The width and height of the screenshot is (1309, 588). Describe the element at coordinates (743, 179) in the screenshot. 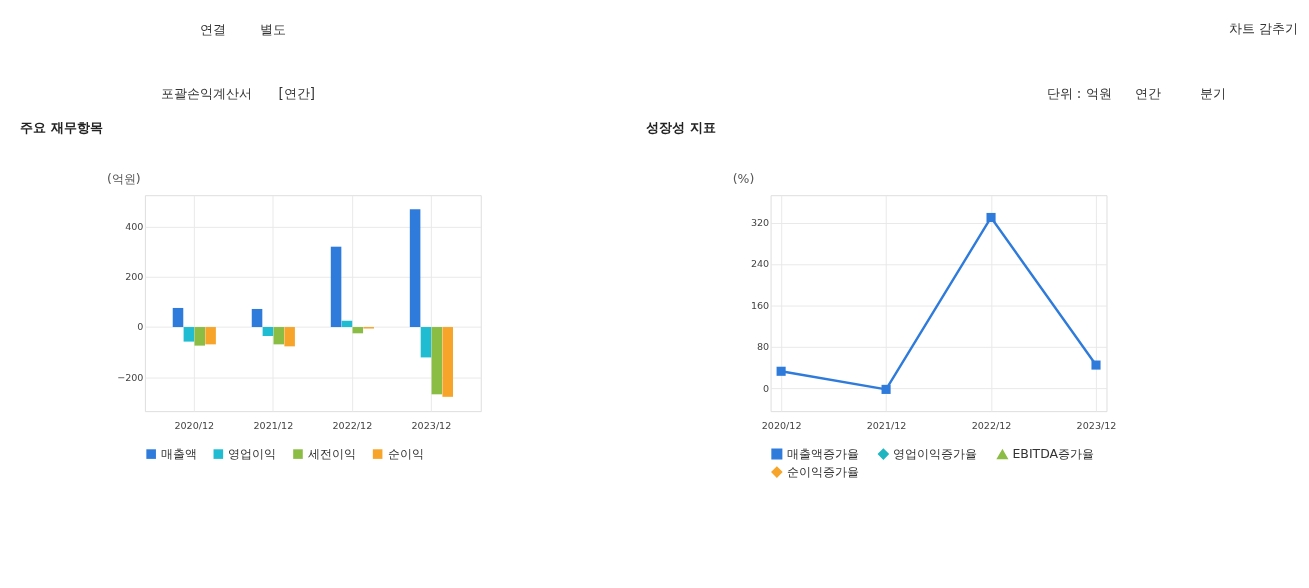

I see `y-axis-title: (%)` at that location.